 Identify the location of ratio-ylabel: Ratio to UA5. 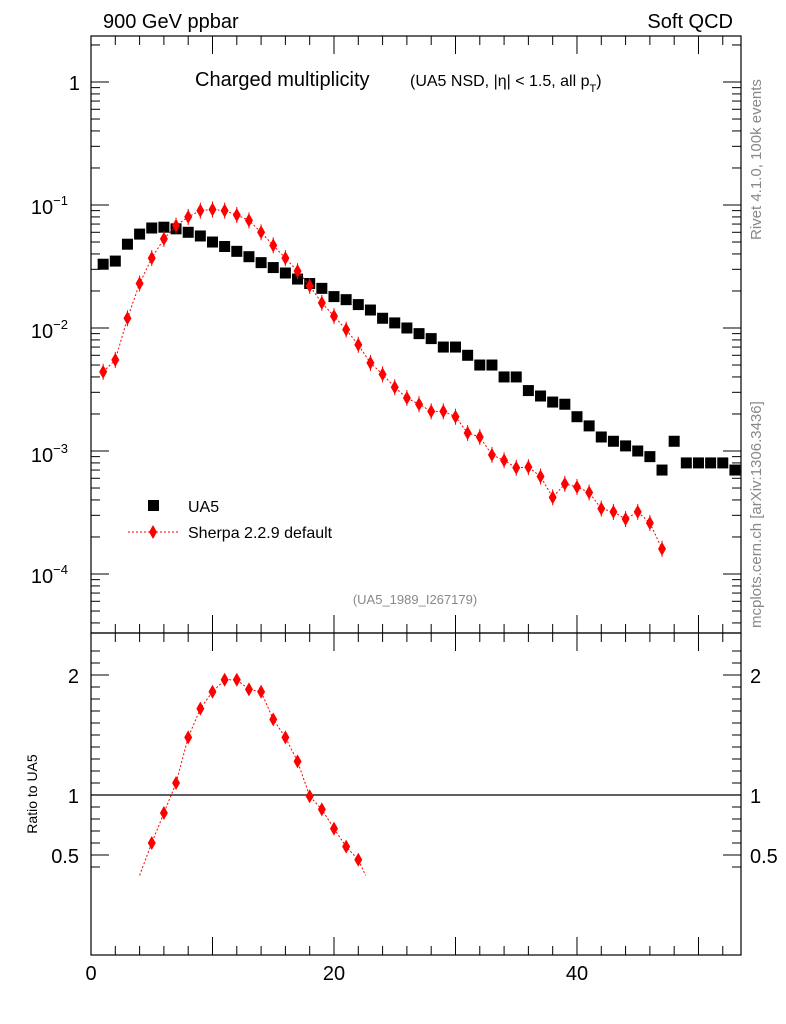
(32, 794).